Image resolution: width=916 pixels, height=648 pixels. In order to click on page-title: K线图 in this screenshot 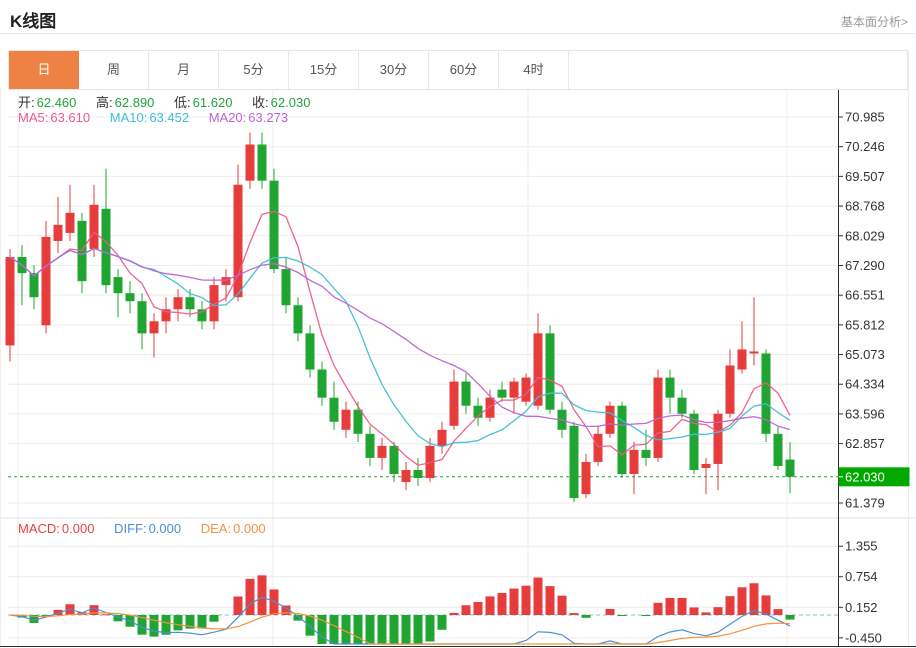, I will do `click(33, 21)`.